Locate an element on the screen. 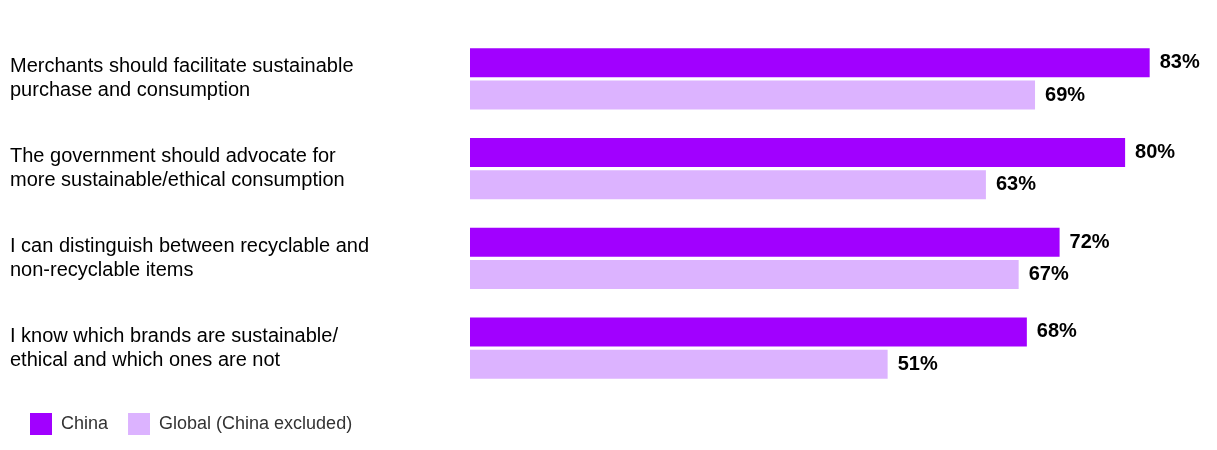  data-label: 69% is located at coordinates (1065, 93).